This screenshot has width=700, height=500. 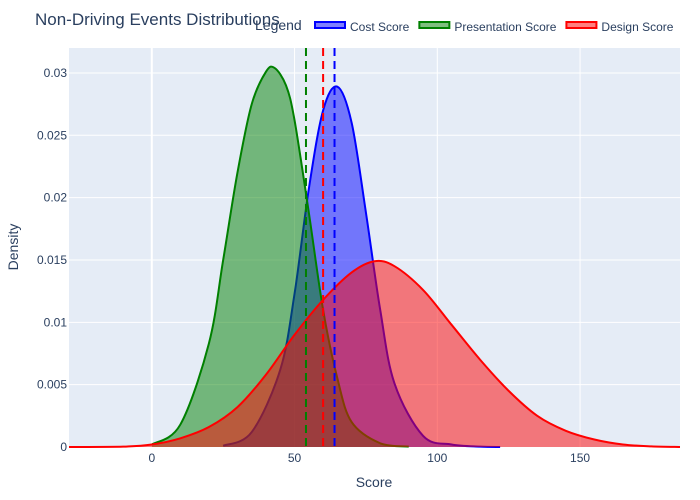 I want to click on legend-item-design-score: Design Score, so click(x=619, y=27).